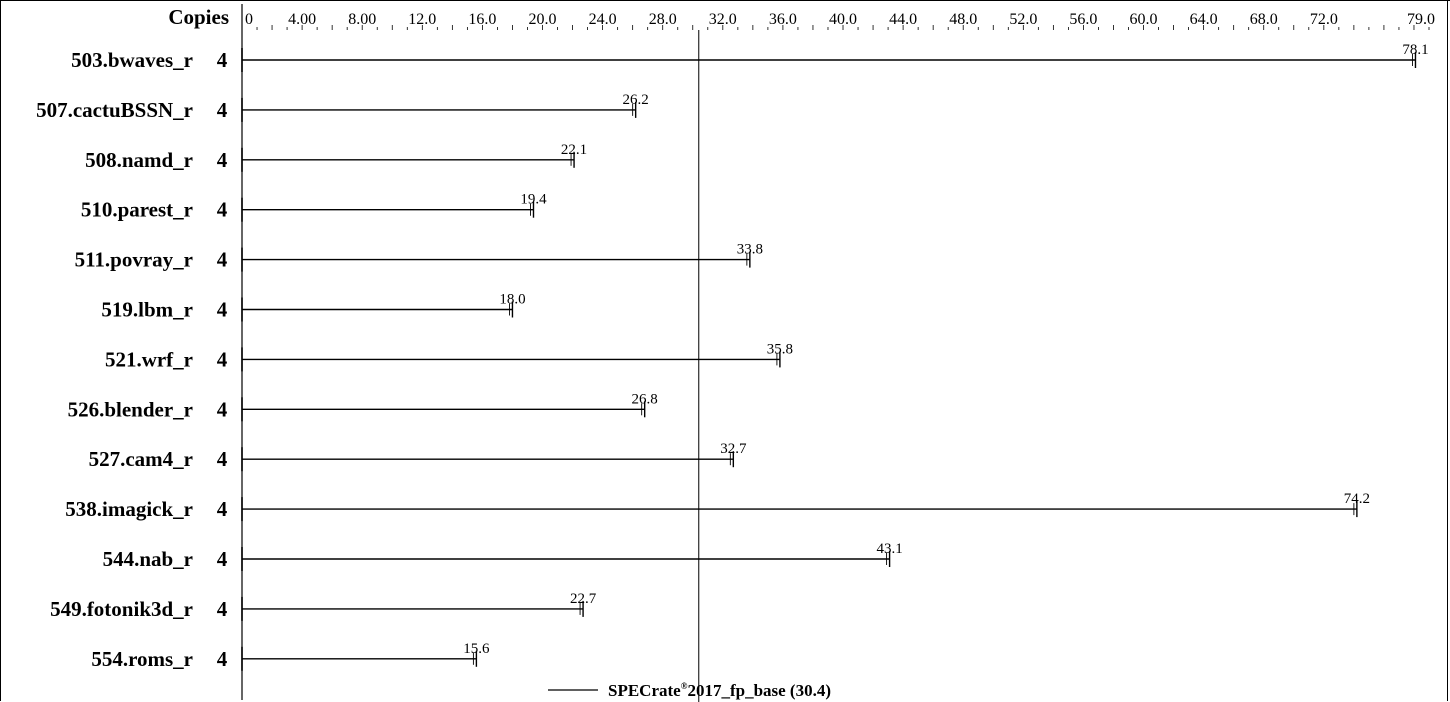 This screenshot has height=702, width=1450. I want to click on x-tick-label: 79.0, so click(1421, 19).